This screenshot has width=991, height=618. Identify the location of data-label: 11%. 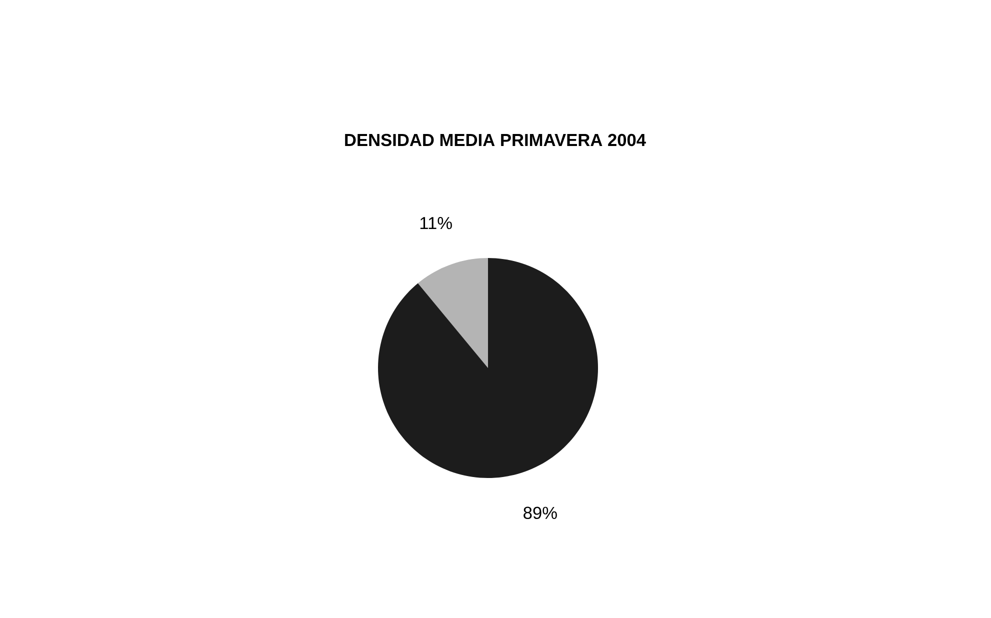
(436, 223).